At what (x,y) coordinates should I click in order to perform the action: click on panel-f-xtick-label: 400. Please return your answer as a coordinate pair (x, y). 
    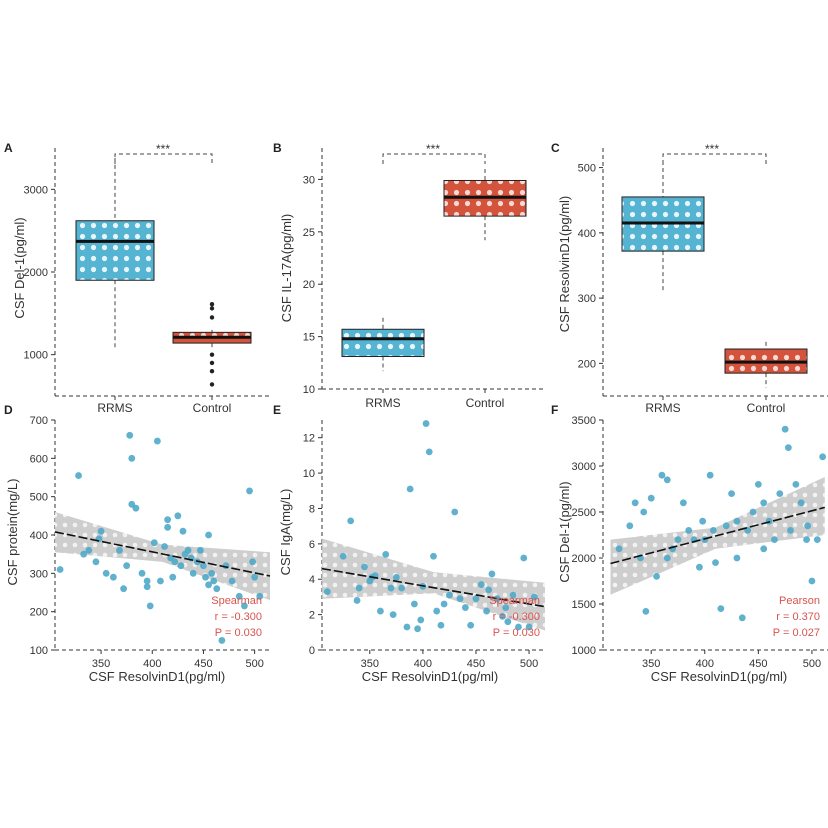
    Looking at the image, I should click on (705, 664).